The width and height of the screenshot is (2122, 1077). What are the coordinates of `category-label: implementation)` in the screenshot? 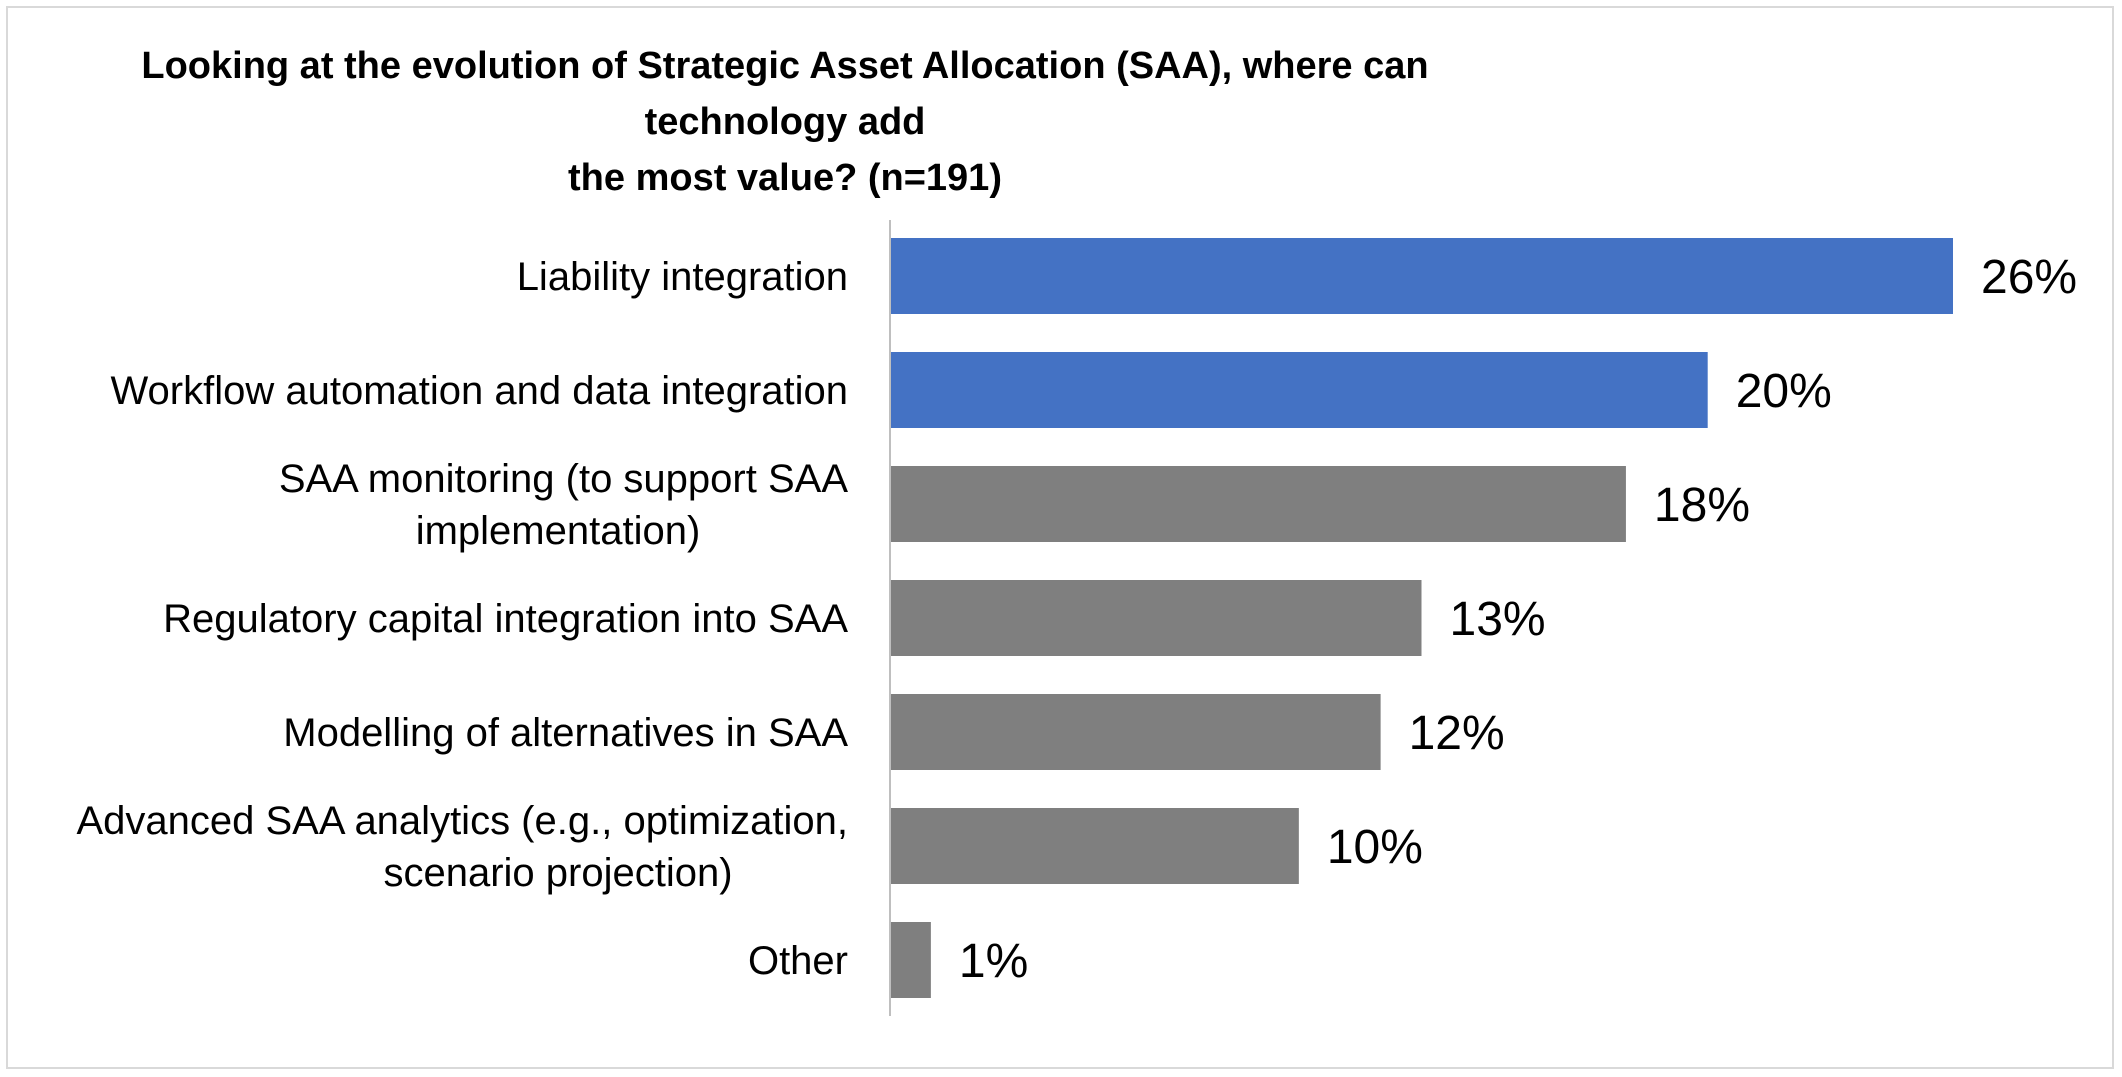 It's located at (558, 531).